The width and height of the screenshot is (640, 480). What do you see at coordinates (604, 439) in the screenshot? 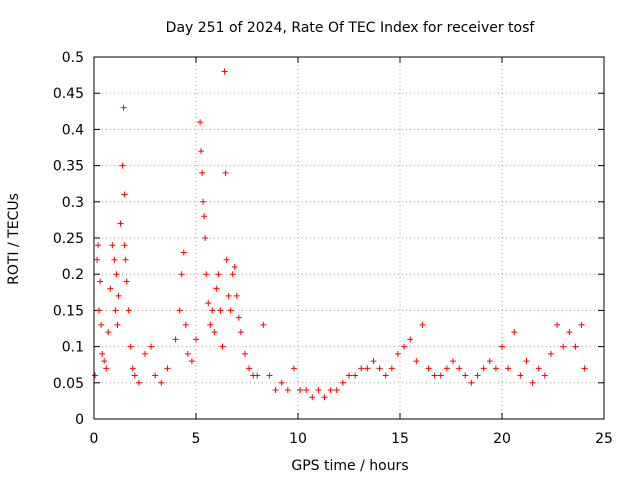
I see `x-tick-label: 25` at bounding box center [604, 439].